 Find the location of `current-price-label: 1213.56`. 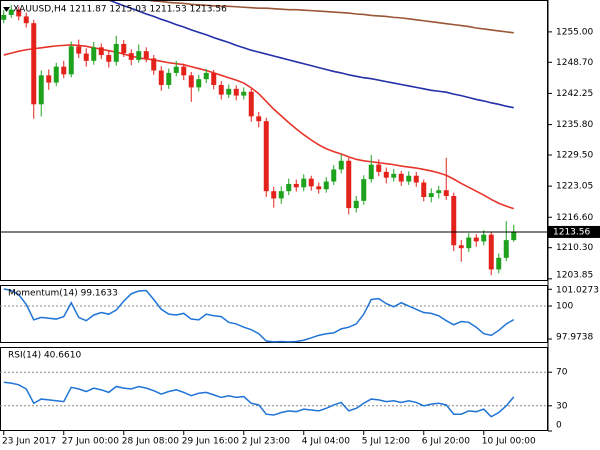

current-price-label: 1213.56 is located at coordinates (571, 232).